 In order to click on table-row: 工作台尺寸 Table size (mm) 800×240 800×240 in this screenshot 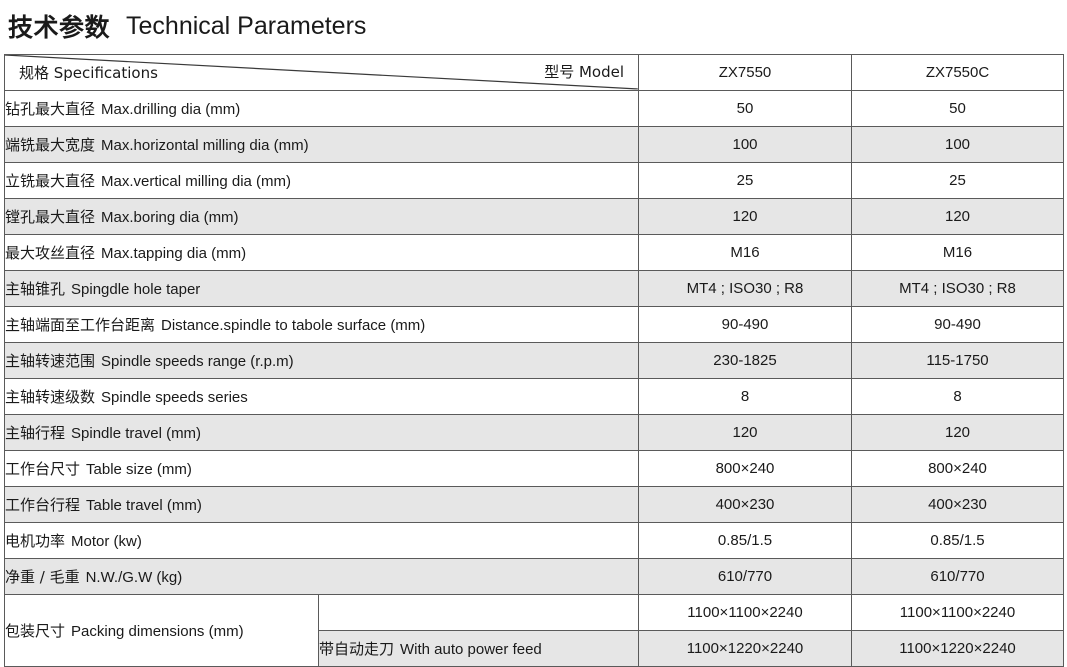, I will do `click(534, 468)`.